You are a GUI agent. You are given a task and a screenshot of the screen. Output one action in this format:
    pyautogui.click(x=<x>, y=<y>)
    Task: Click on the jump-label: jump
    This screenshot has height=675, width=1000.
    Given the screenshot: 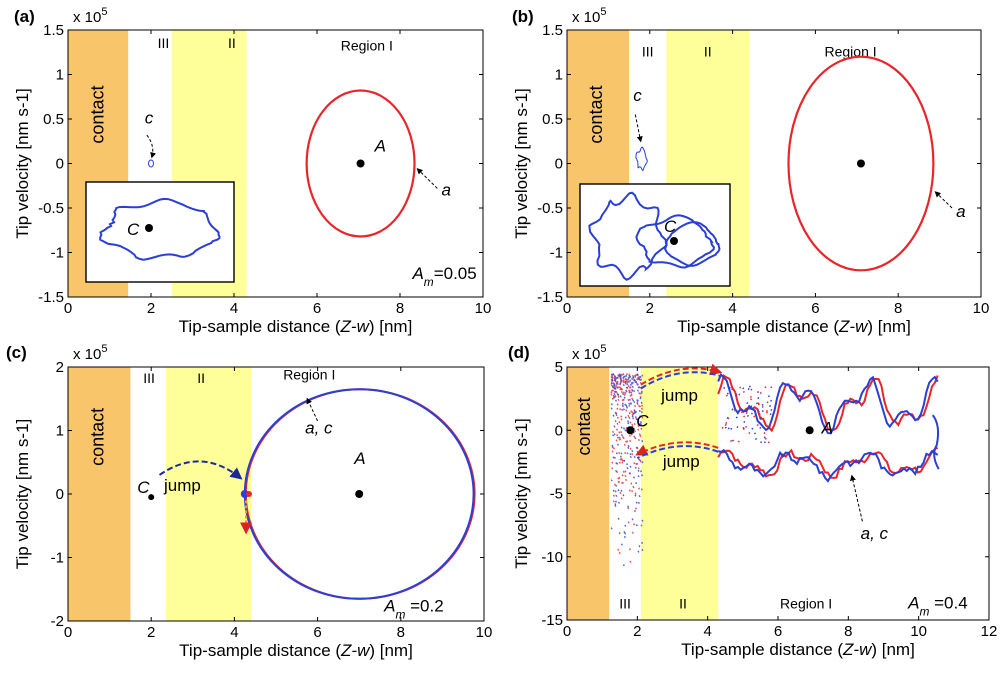 What is the action you would take?
    pyautogui.click(x=182, y=485)
    